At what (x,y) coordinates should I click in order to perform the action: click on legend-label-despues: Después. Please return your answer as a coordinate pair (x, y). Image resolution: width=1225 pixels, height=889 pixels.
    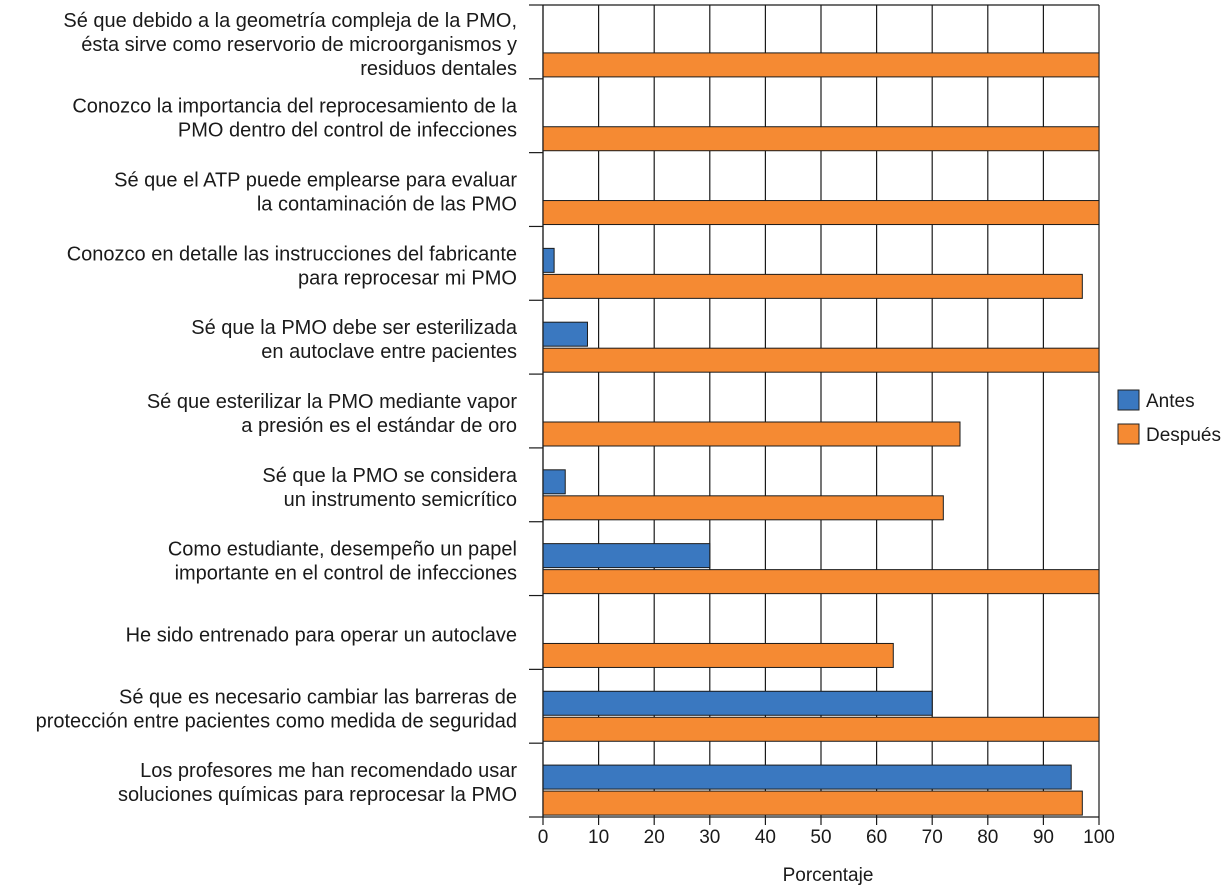
    Looking at the image, I should click on (1183, 435).